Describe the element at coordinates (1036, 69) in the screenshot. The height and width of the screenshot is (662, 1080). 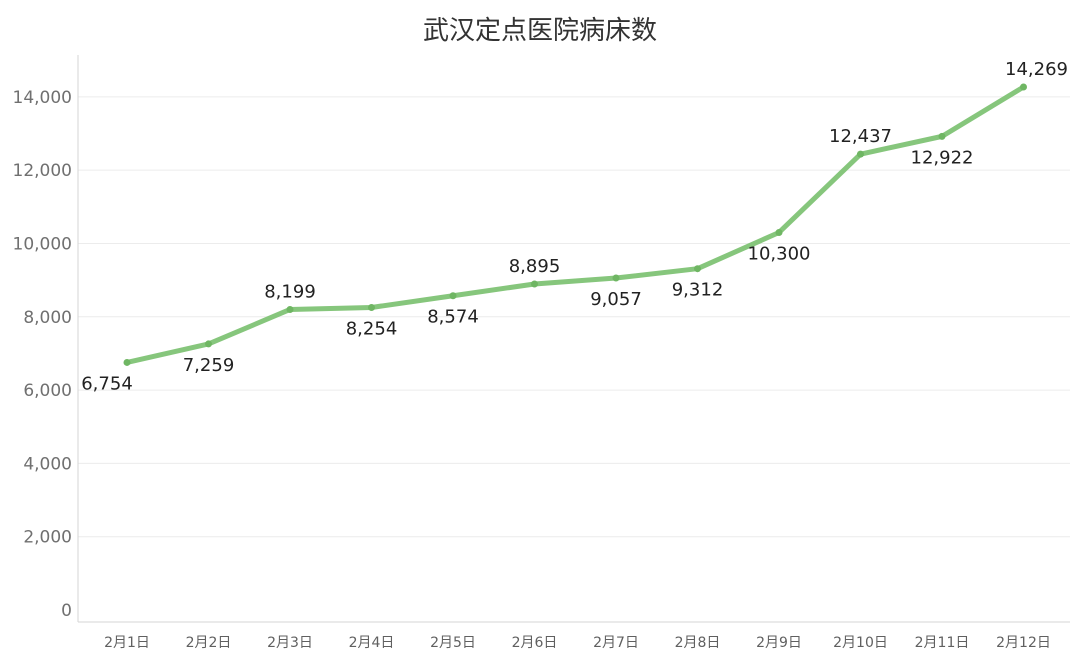
I see `data-label: 14,269` at that location.